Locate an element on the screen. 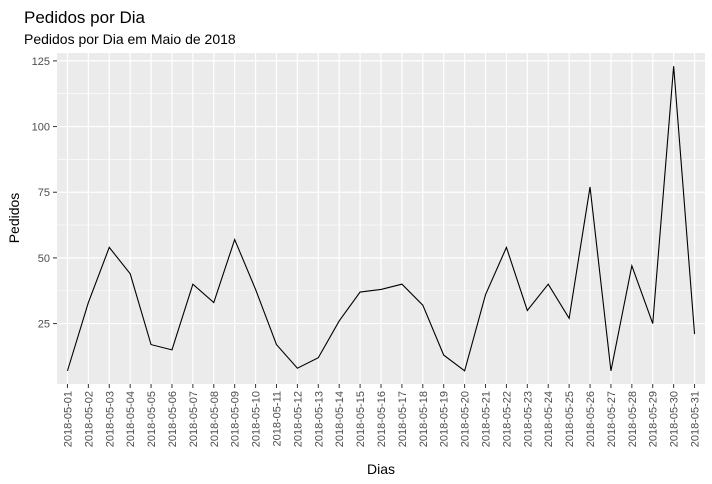 The image size is (712, 484). x-tick-label: 2018-05-13 is located at coordinates (319, 419).